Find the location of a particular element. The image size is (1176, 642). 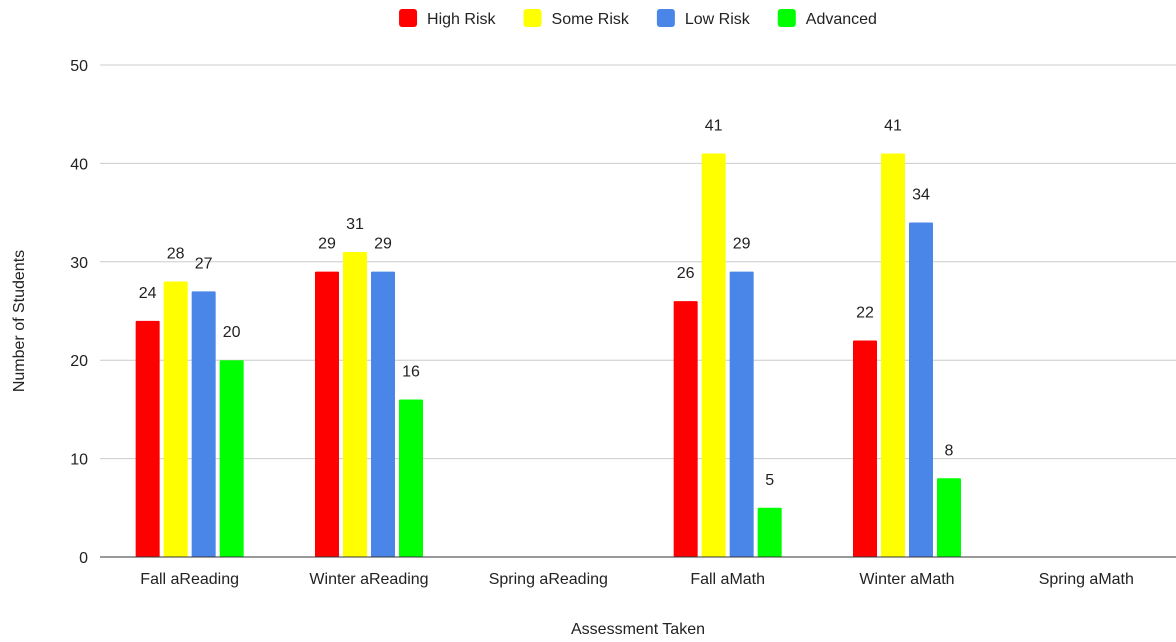

legend: High Risk Some Risk Low Risk Advanced is located at coordinates (638, 18).